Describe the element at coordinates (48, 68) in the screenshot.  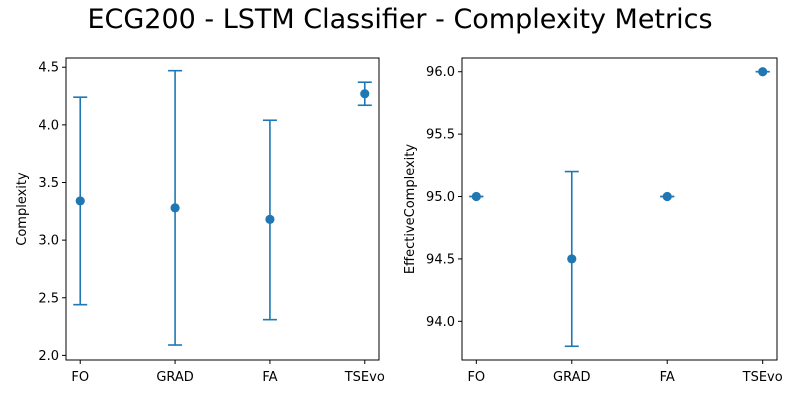
I see `y-tick-label: 4.5` at that location.